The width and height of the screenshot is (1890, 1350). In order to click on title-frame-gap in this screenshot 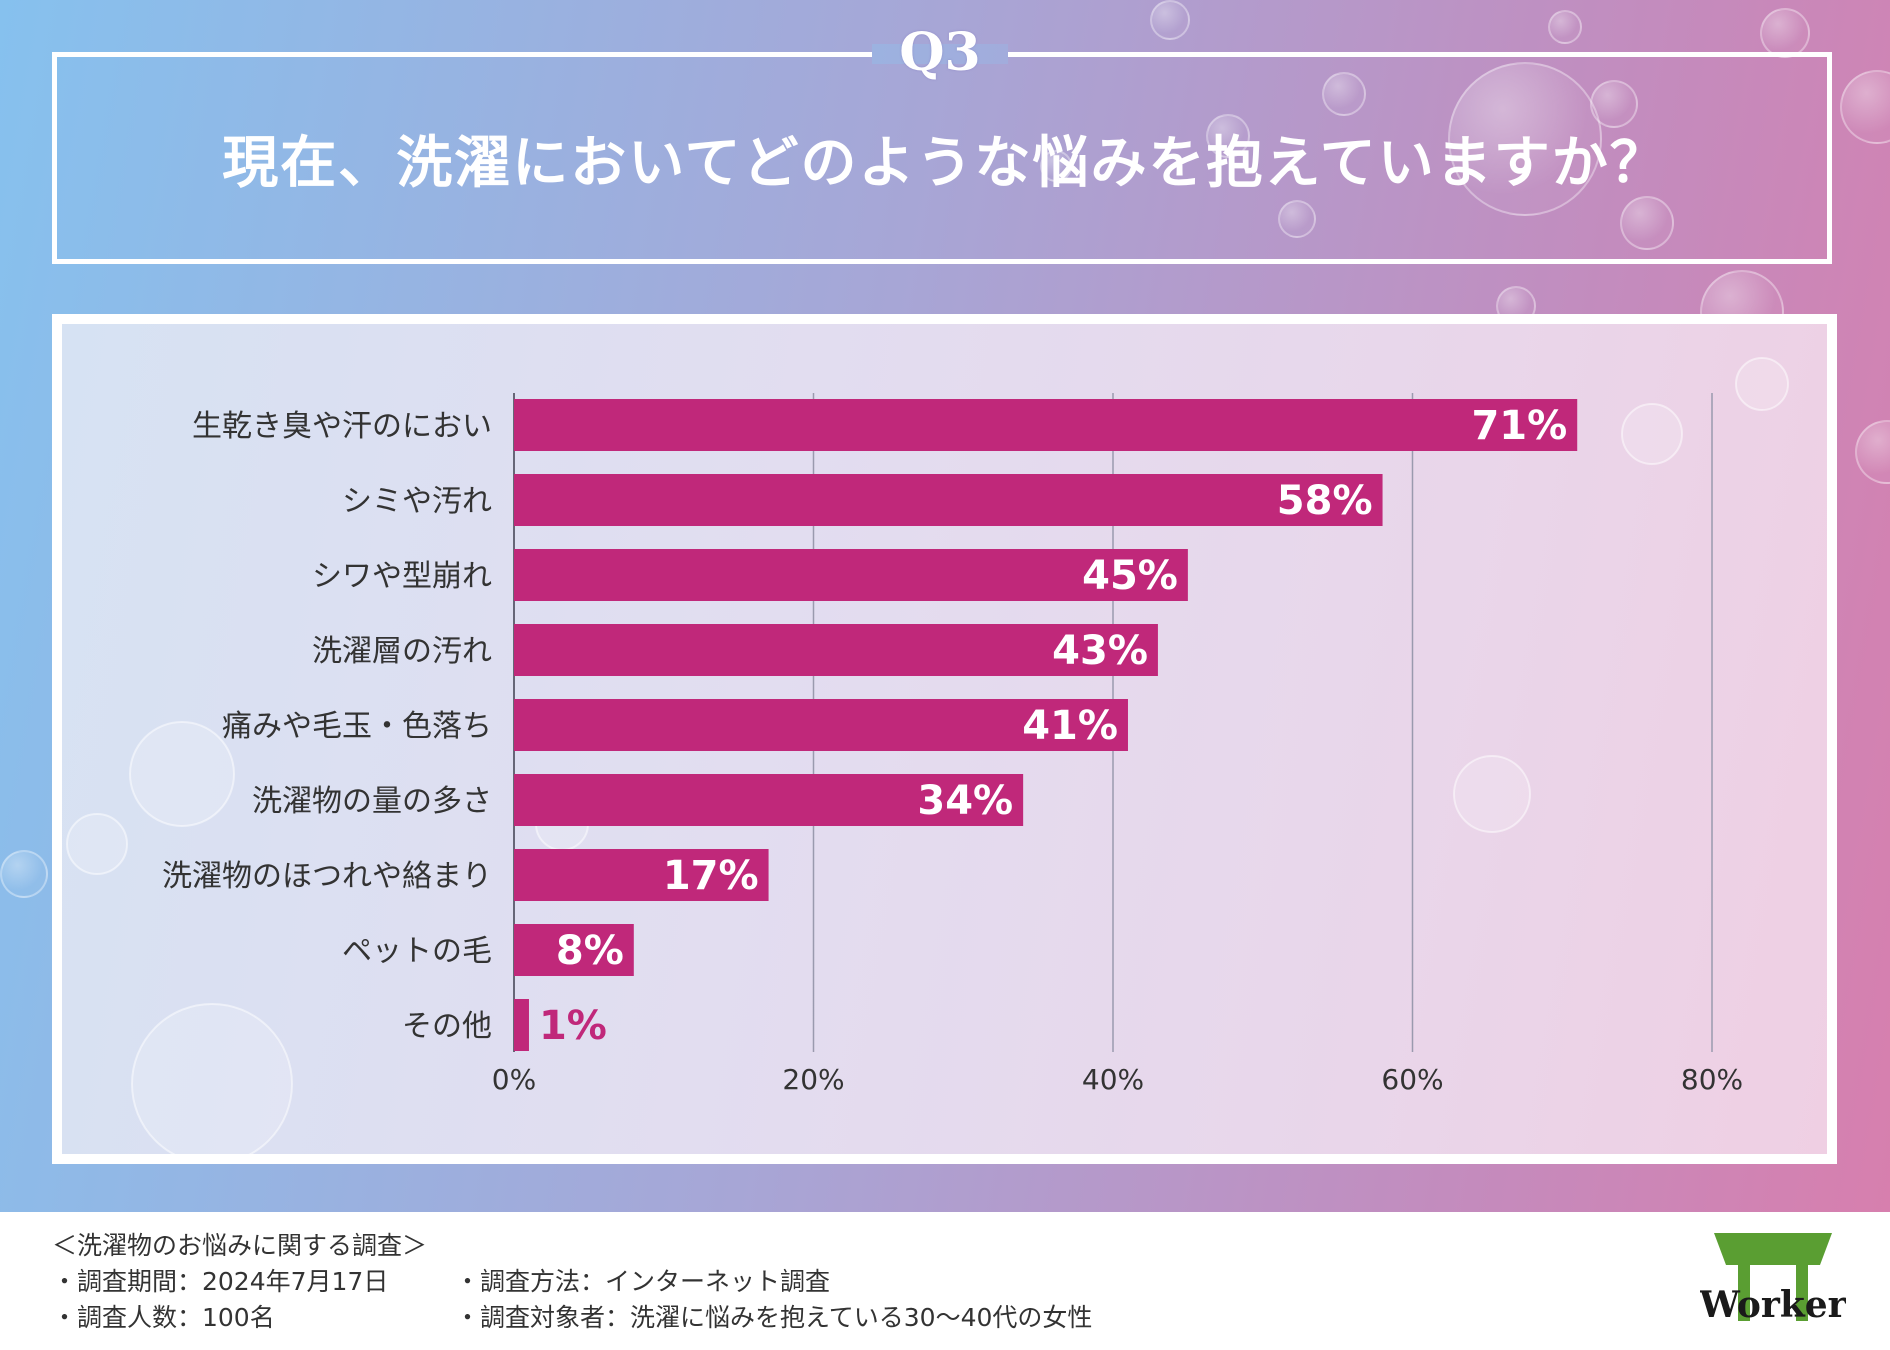, I will do `click(940, 54)`.